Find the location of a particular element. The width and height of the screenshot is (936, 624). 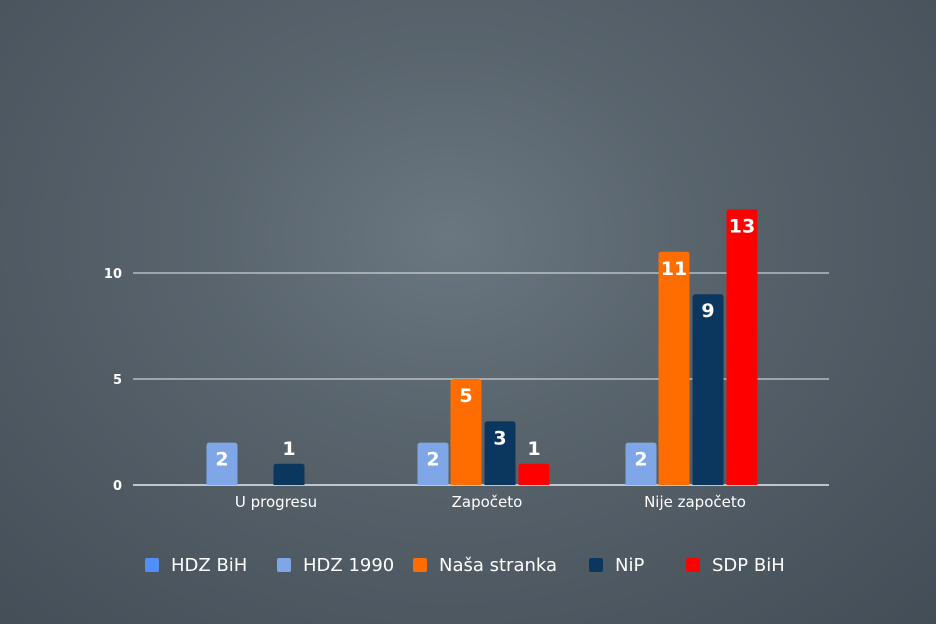

legend-item: NiP is located at coordinates (616, 565).